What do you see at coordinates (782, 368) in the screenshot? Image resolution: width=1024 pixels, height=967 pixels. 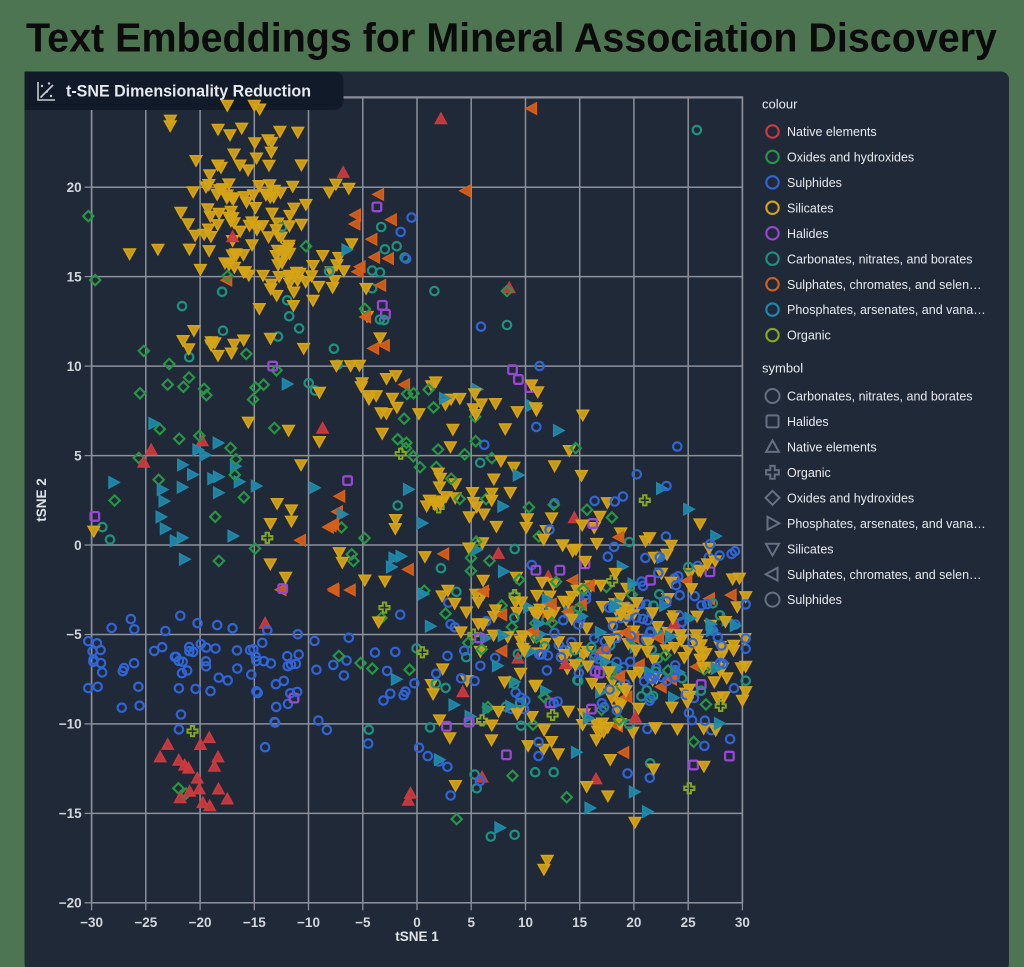 I see `svg-text: symbol` at bounding box center [782, 368].